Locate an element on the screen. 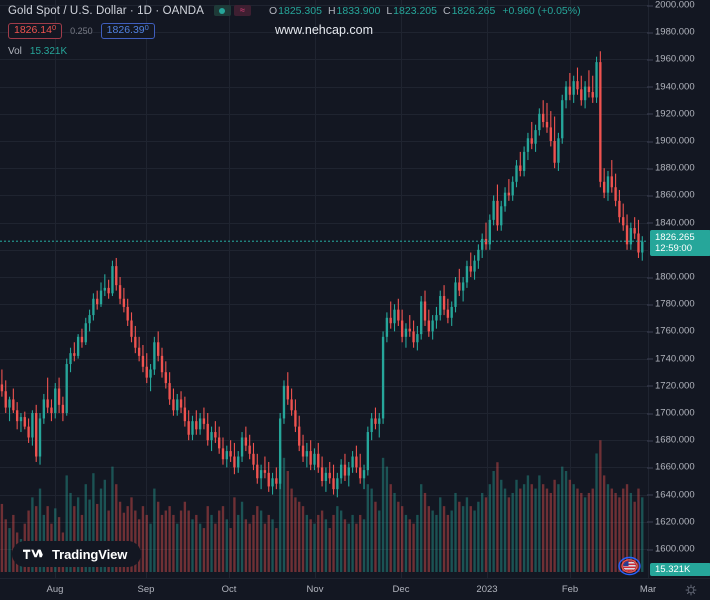 The height and width of the screenshot is (600, 710). price-axis-tick: 1920.000 is located at coordinates (671, 113).